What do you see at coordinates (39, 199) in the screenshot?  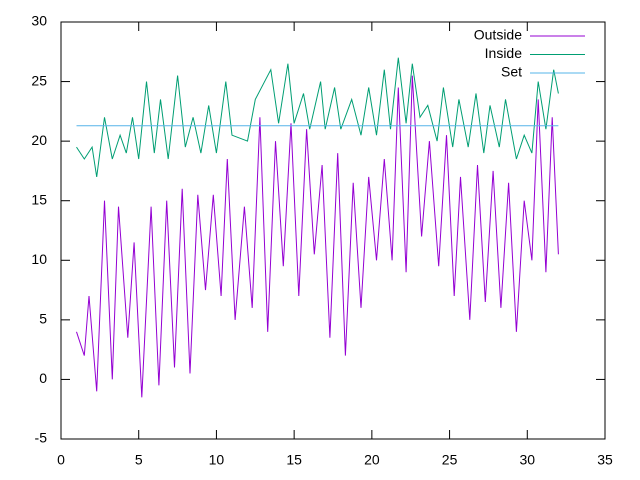 I see `y-tick-label: 15` at bounding box center [39, 199].